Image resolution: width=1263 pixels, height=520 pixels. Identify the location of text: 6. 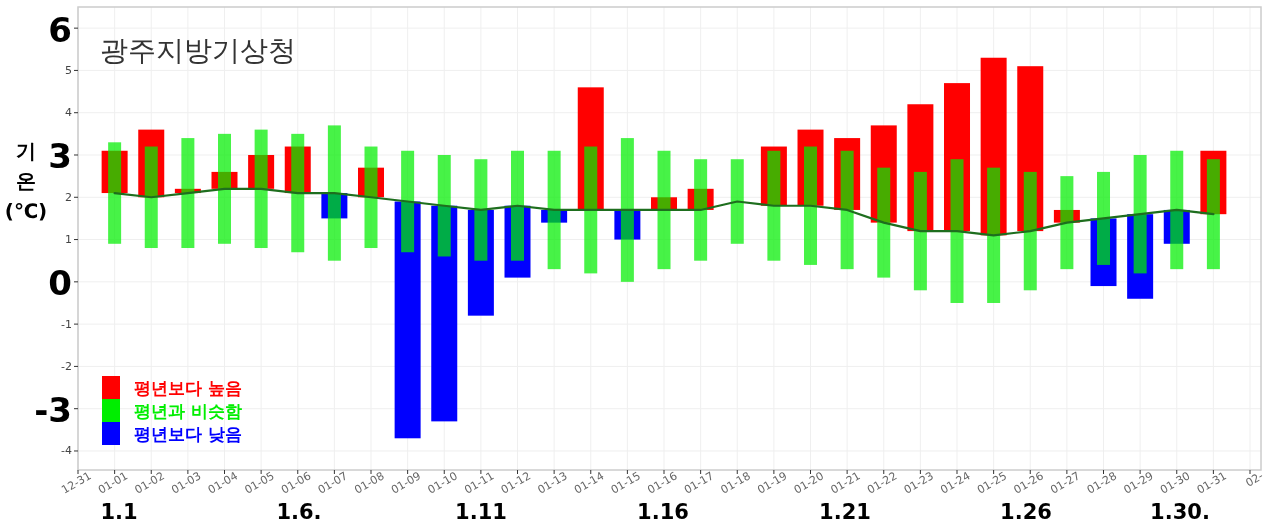
(60, 30).